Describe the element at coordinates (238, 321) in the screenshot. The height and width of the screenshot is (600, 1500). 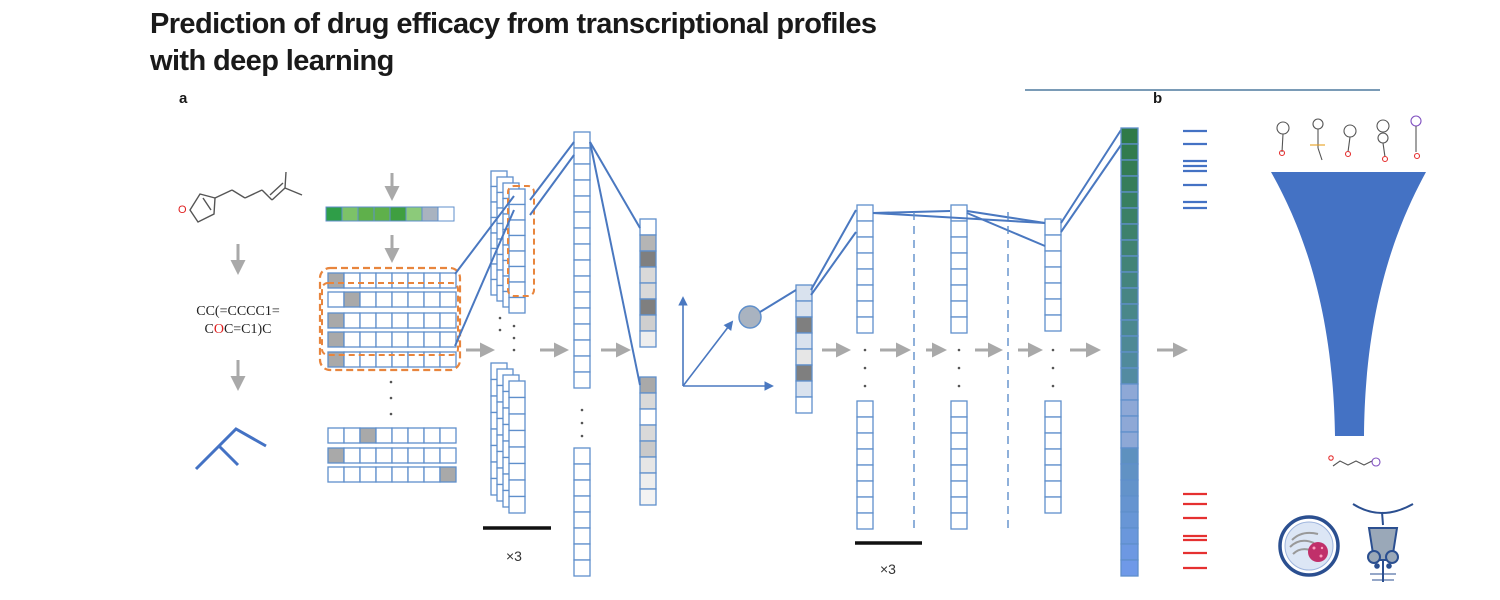
I see `smiles-string: CC(=CCCC1= COC=C1)C` at that location.